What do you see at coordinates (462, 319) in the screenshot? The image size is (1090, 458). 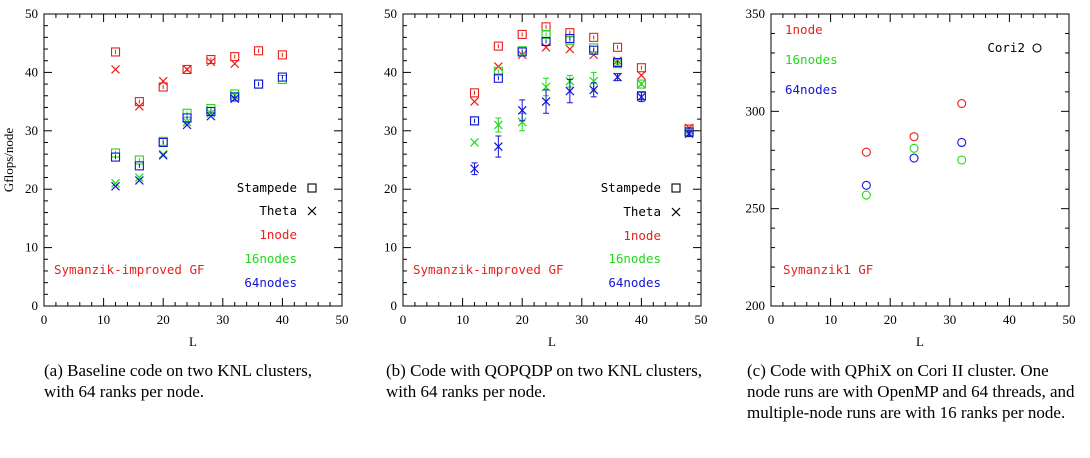 I see `x-tick-label: 10` at bounding box center [462, 319].